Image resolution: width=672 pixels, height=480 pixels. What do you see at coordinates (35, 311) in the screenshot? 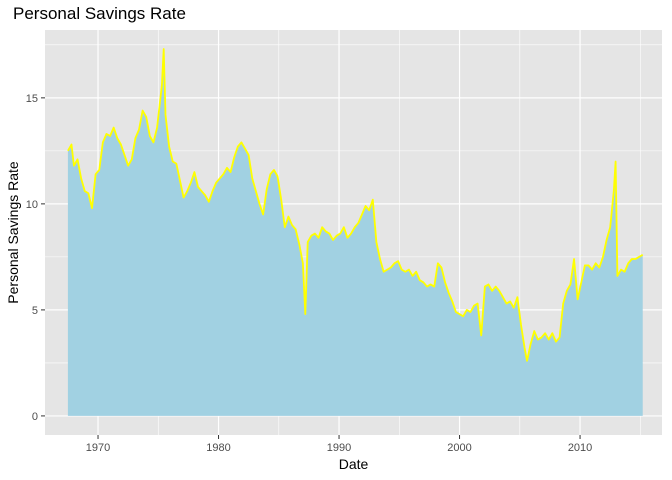
I see `y-tick-label: 5` at bounding box center [35, 311].